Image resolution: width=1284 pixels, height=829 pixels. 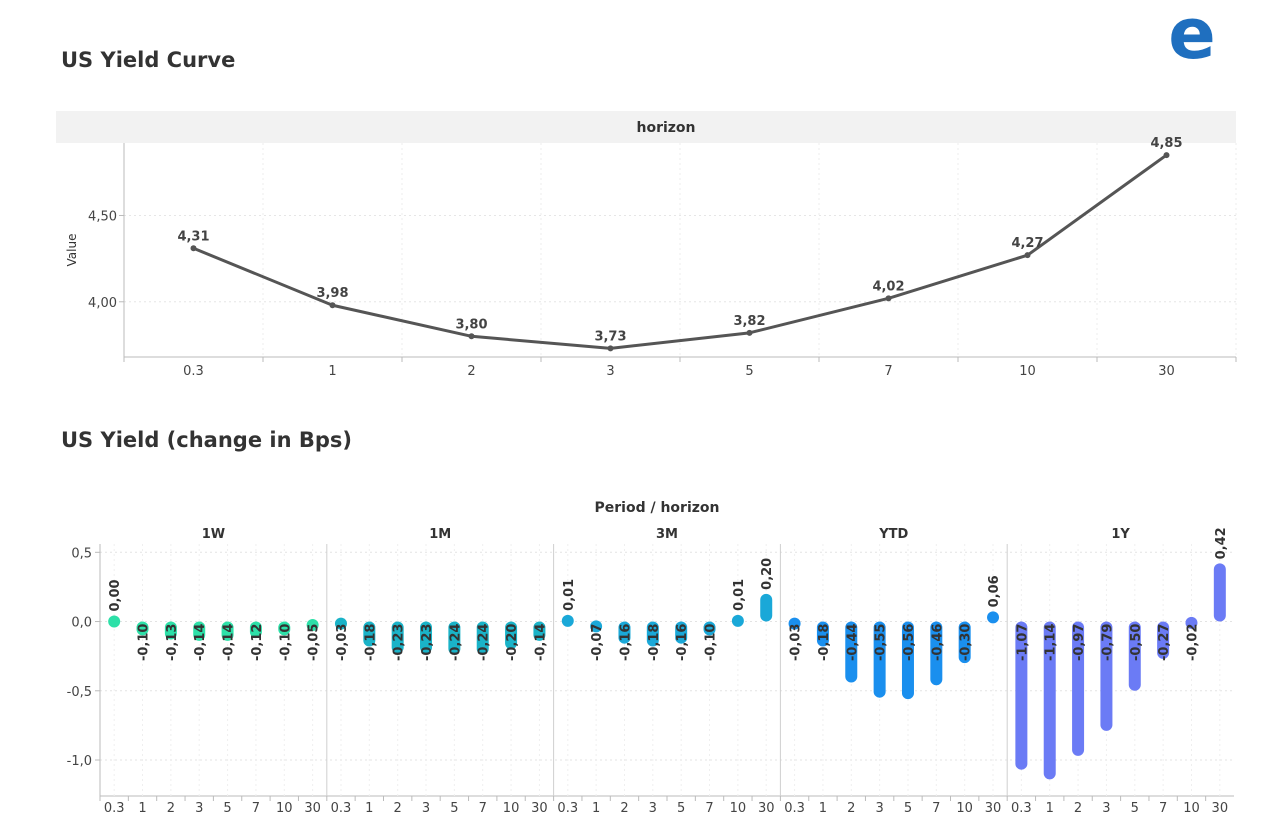 What do you see at coordinates (1164, 642) in the screenshot?
I see `data-label: -0,27` at bounding box center [1164, 642].